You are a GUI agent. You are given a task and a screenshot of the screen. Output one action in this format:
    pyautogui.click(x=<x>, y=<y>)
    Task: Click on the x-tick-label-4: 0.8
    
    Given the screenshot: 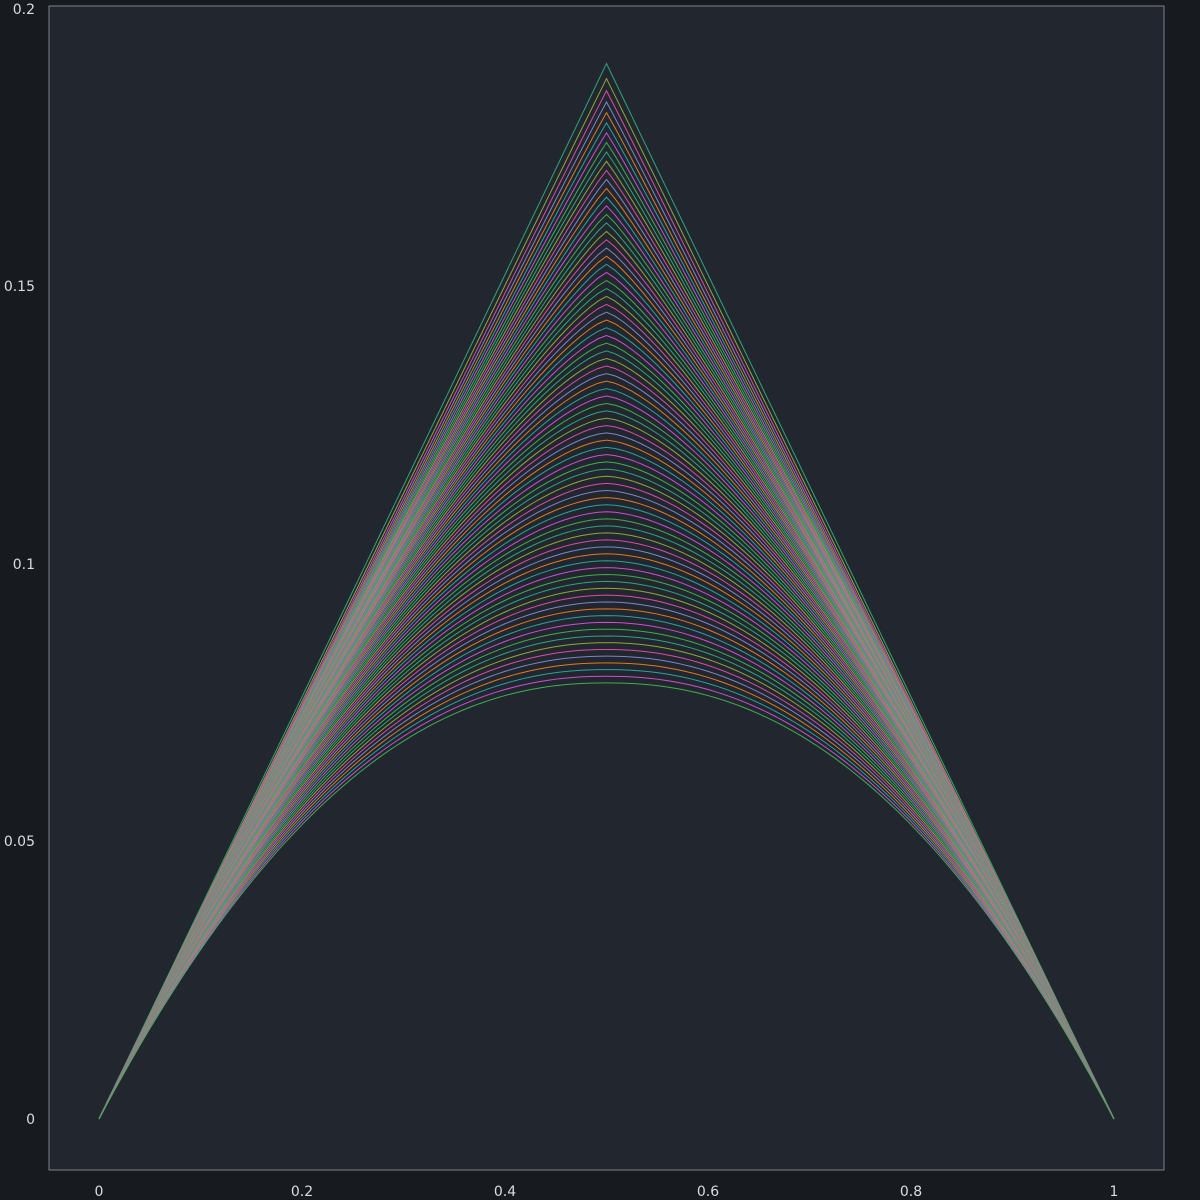 What is the action you would take?
    pyautogui.click(x=911, y=1192)
    